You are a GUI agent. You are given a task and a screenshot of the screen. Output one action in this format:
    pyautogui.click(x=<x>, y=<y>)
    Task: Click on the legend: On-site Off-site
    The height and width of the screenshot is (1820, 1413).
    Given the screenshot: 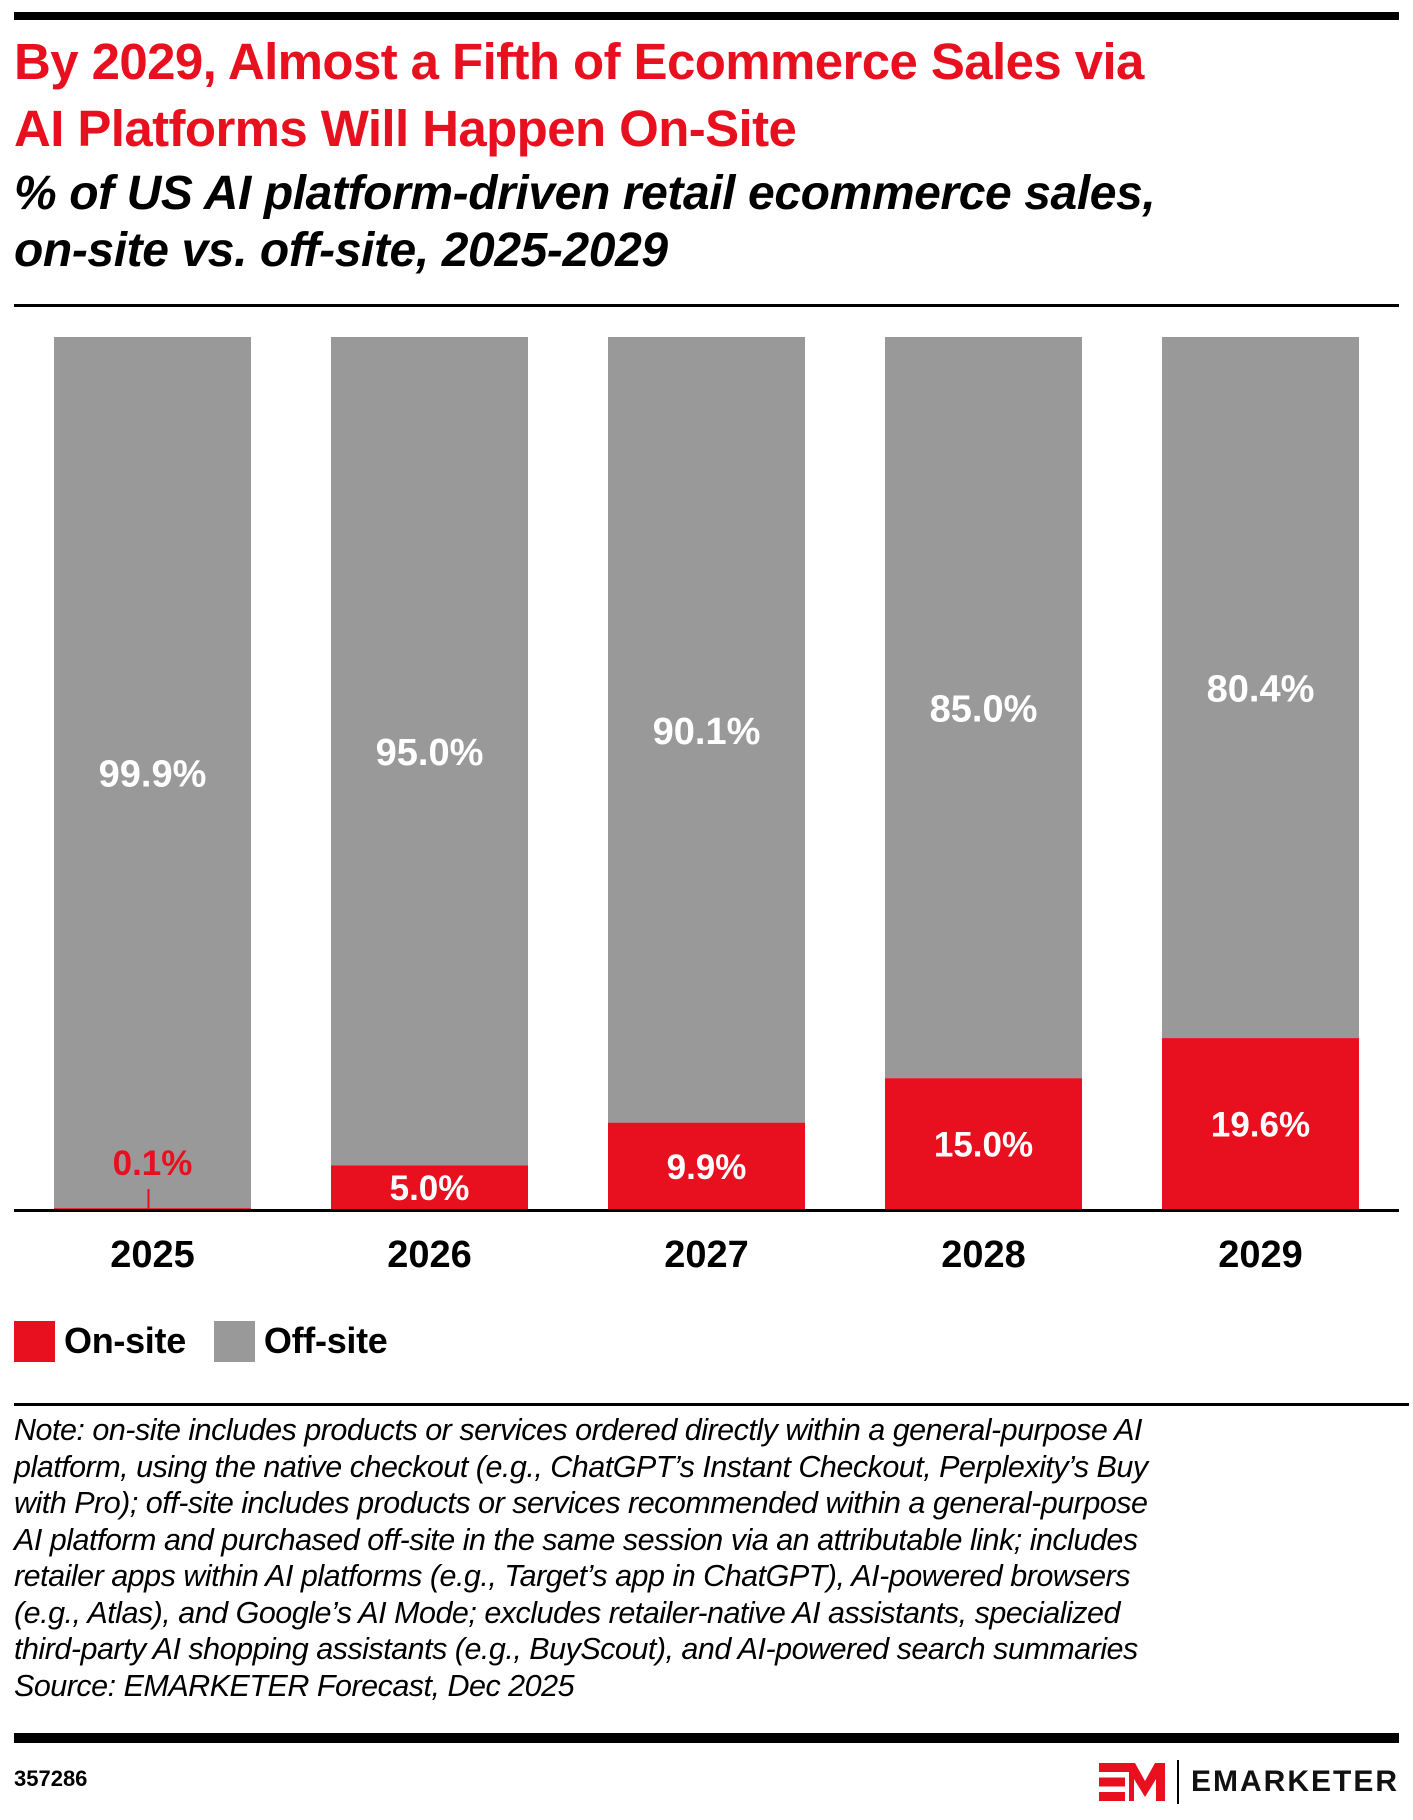 What is the action you would take?
    pyautogui.click(x=215, y=1341)
    